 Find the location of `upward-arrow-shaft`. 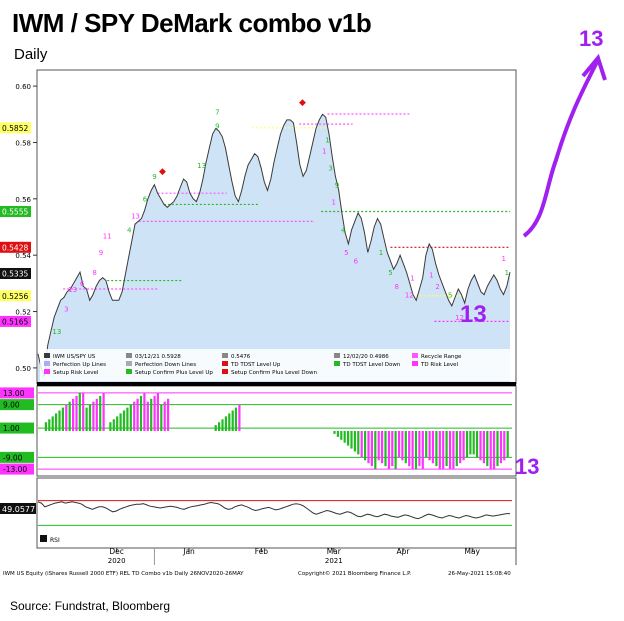

upward-arrow-shaft is located at coordinates (560, 149).